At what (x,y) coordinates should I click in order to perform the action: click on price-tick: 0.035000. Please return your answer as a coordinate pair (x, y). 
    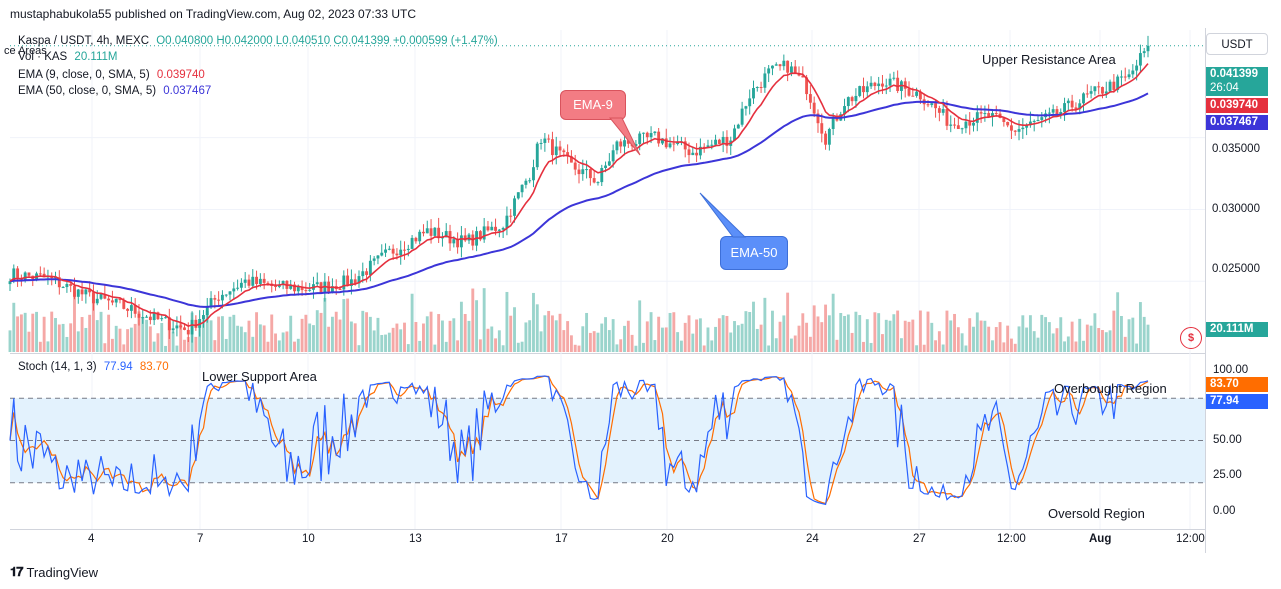
    Looking at the image, I should click on (1236, 149).